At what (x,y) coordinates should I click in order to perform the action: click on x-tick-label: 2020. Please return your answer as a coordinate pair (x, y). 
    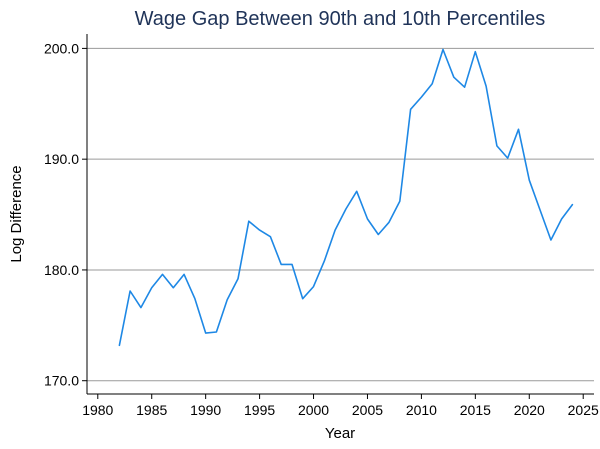
    Looking at the image, I should click on (529, 410).